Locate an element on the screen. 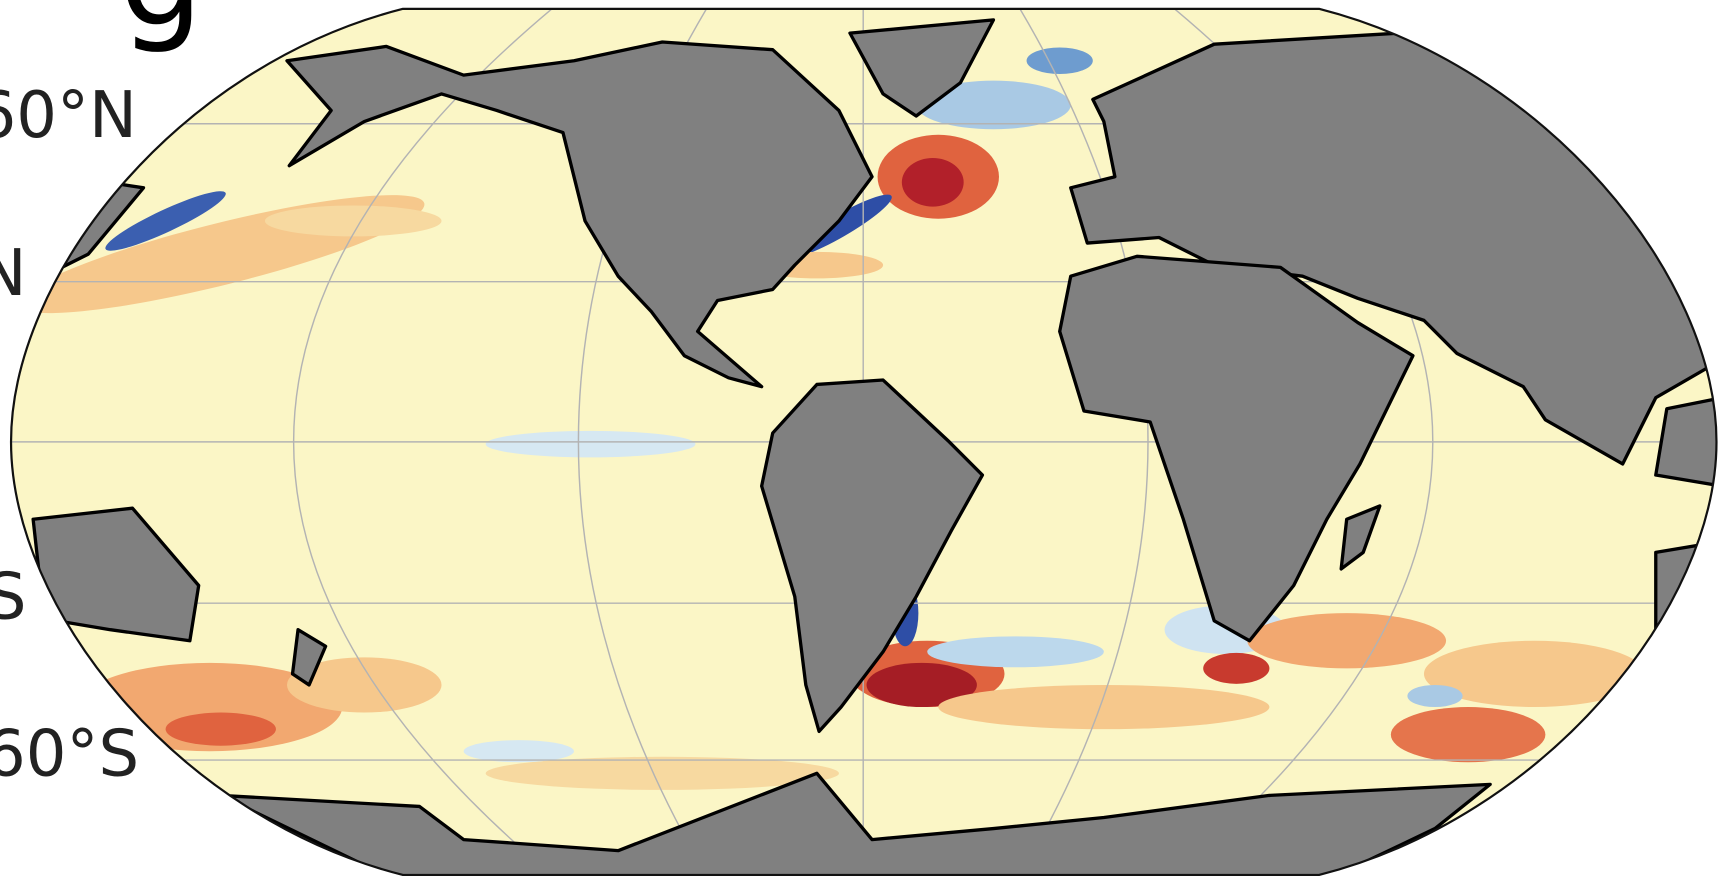  lat-label: 30°S is located at coordinates (13, 598).